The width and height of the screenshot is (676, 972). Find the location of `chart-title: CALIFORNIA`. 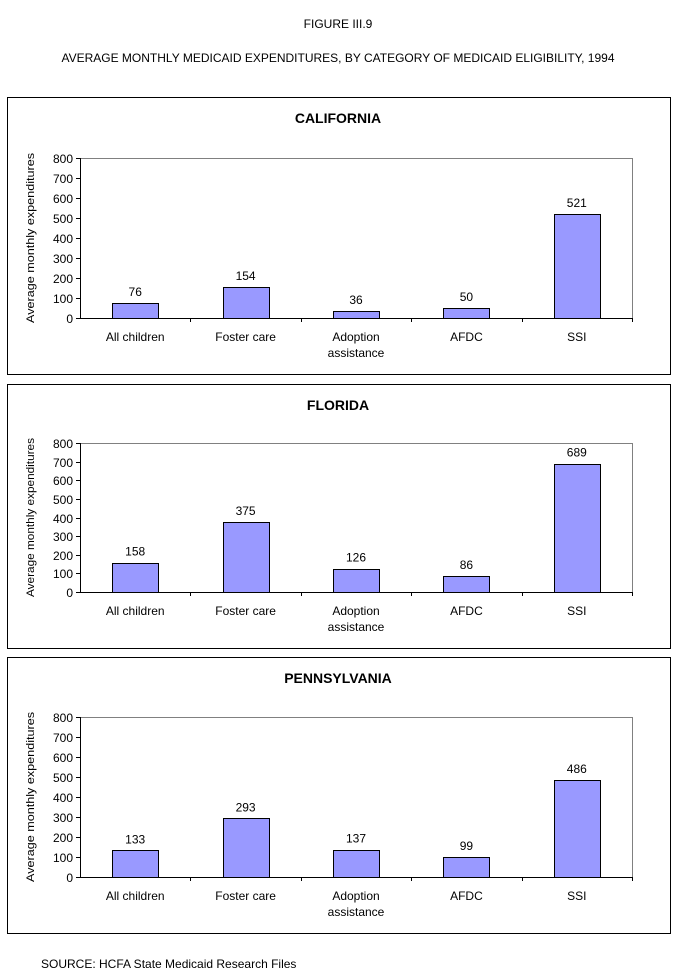

chart-title: CALIFORNIA is located at coordinates (338, 118).